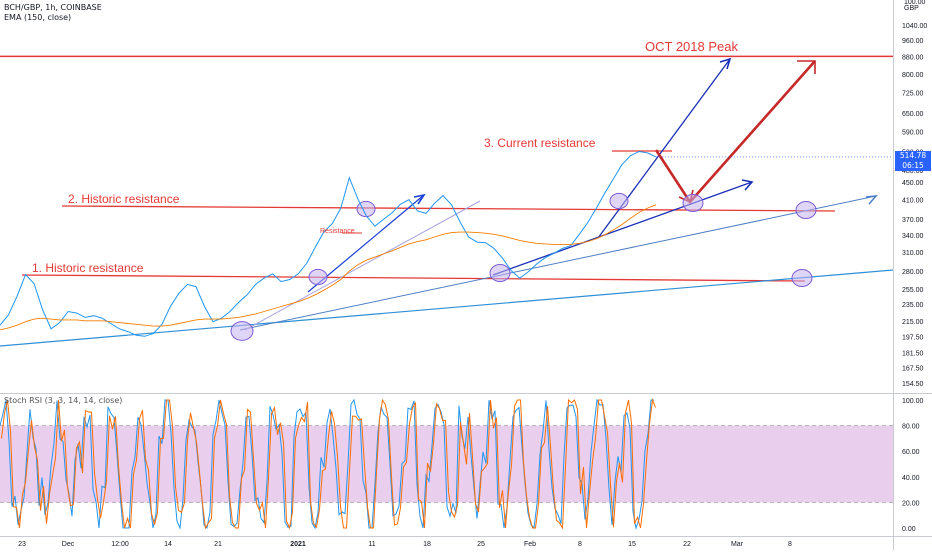 Image resolution: width=932 pixels, height=555 pixels. Describe the element at coordinates (632, 544) in the screenshot. I see `time-tick-label: 15` at that location.